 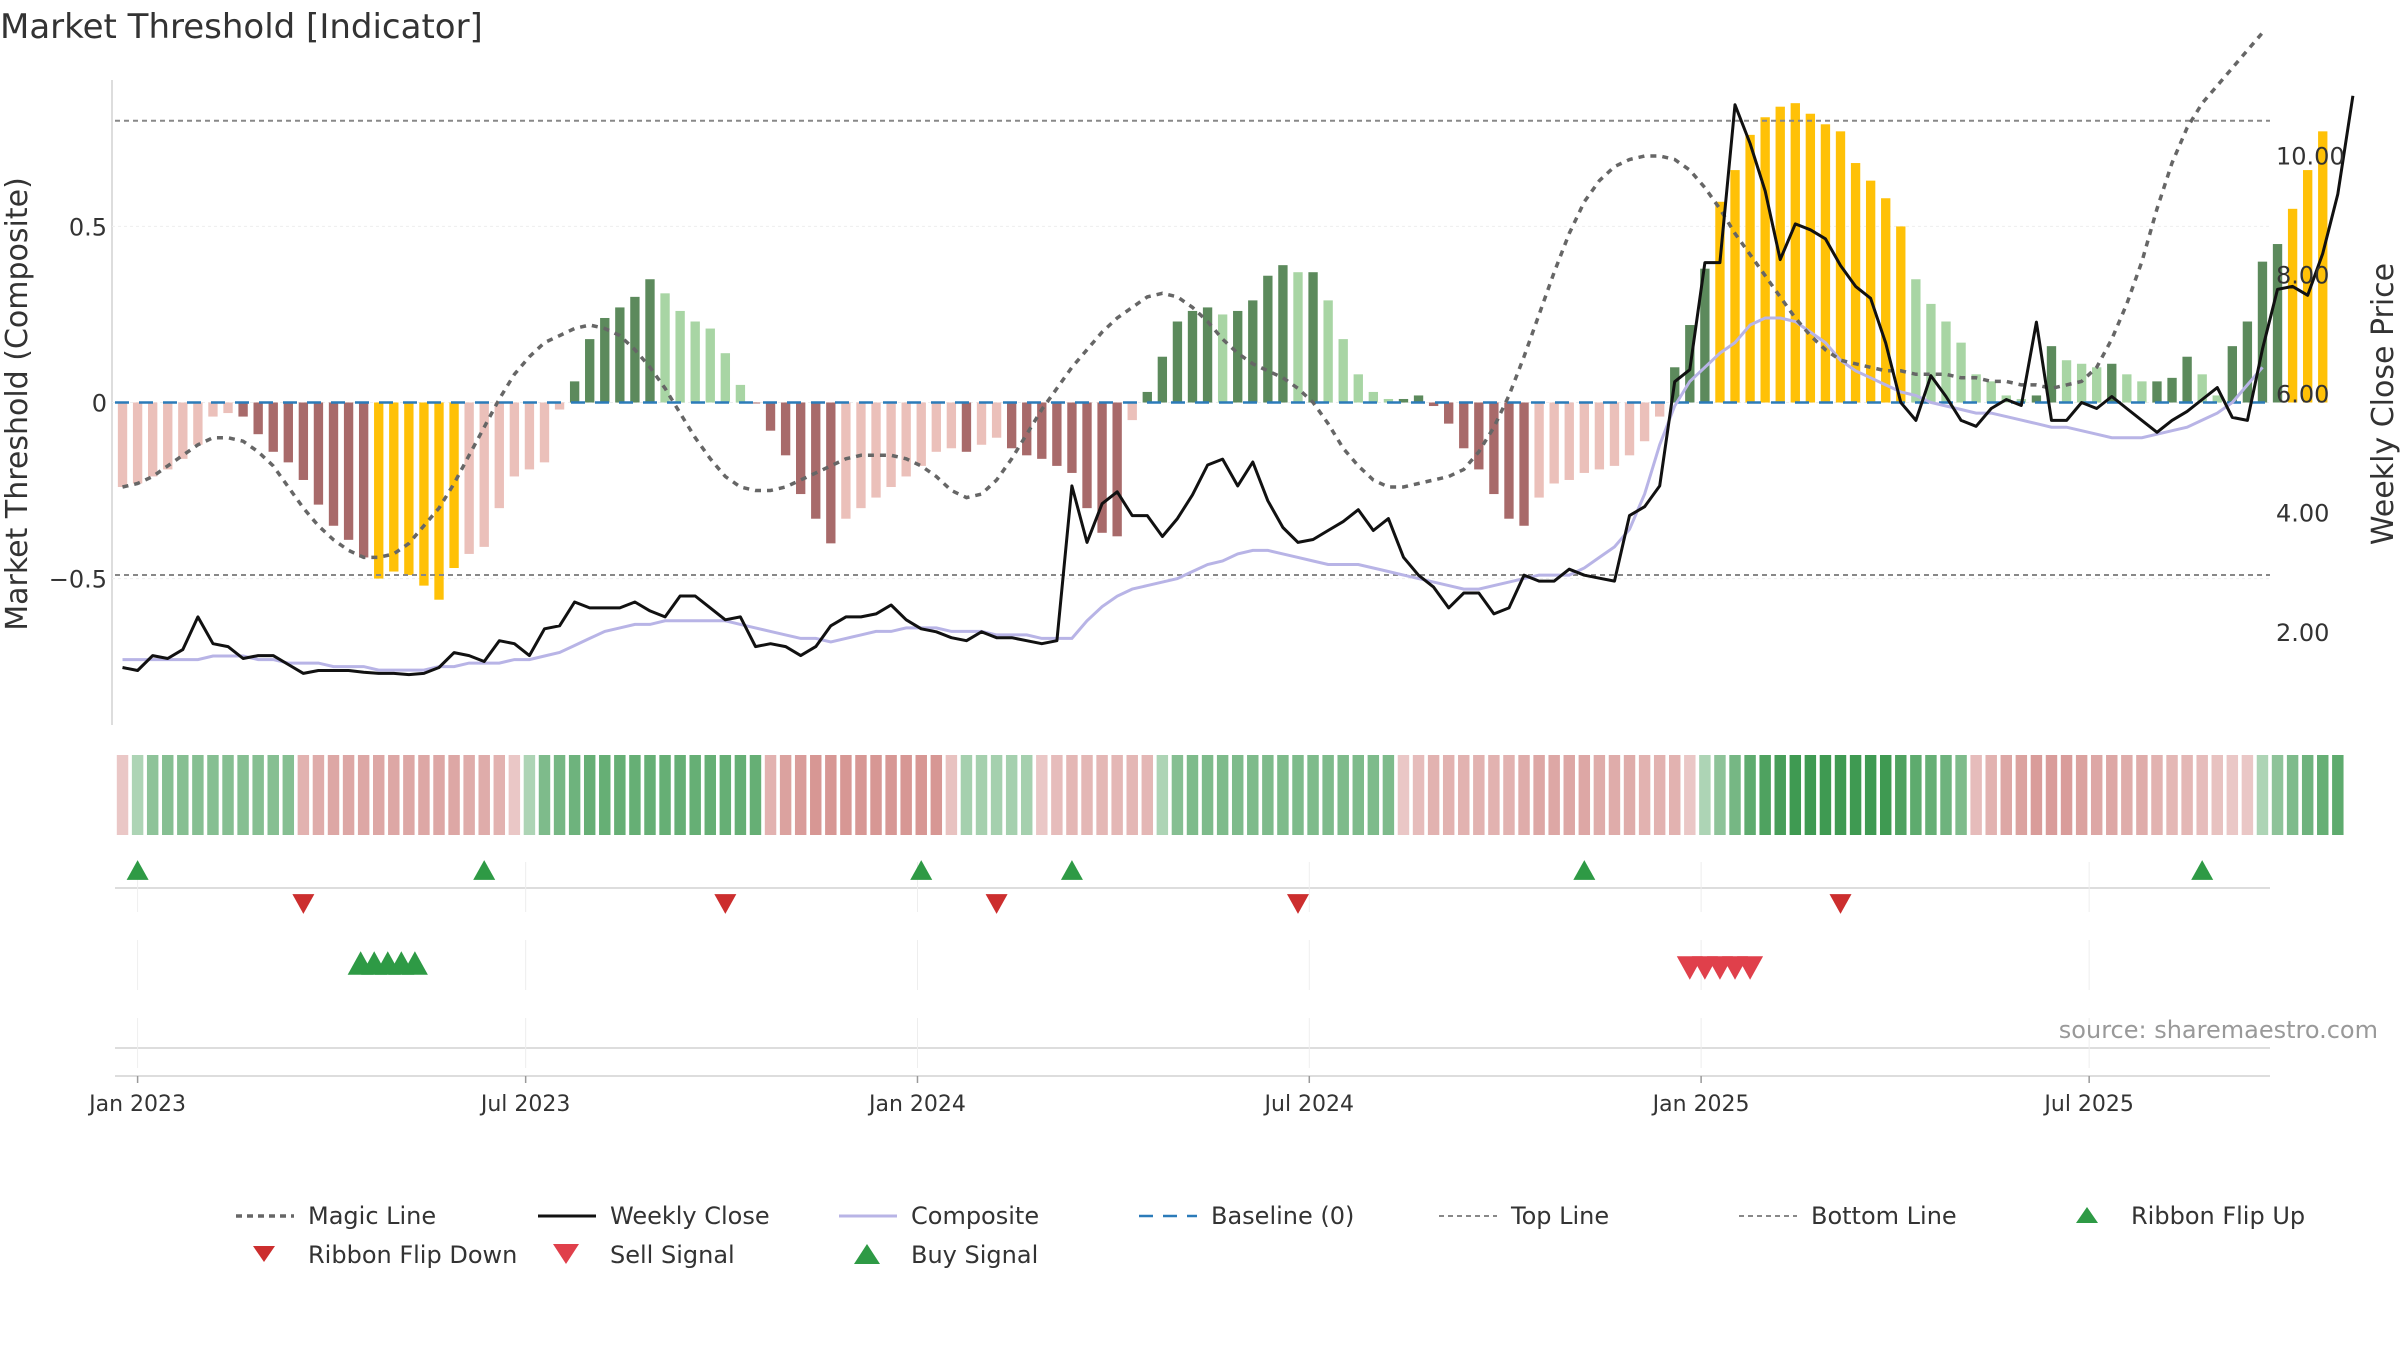 I want to click on y-axis-right-label: Weekly Close Price, so click(x=2383, y=404).